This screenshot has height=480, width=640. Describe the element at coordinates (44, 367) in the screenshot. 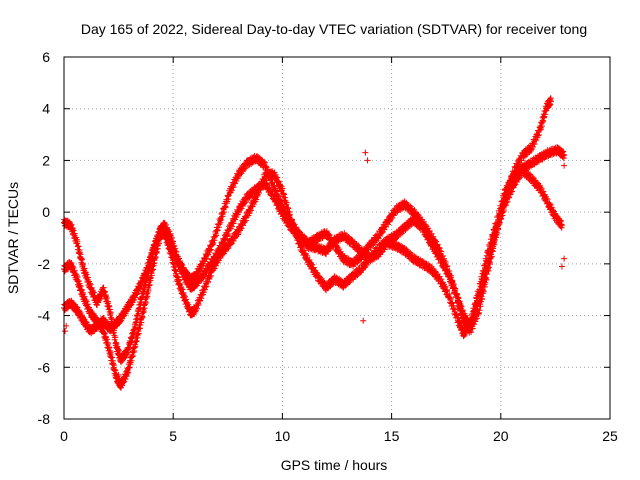

I see `y-tick-label: -6` at that location.